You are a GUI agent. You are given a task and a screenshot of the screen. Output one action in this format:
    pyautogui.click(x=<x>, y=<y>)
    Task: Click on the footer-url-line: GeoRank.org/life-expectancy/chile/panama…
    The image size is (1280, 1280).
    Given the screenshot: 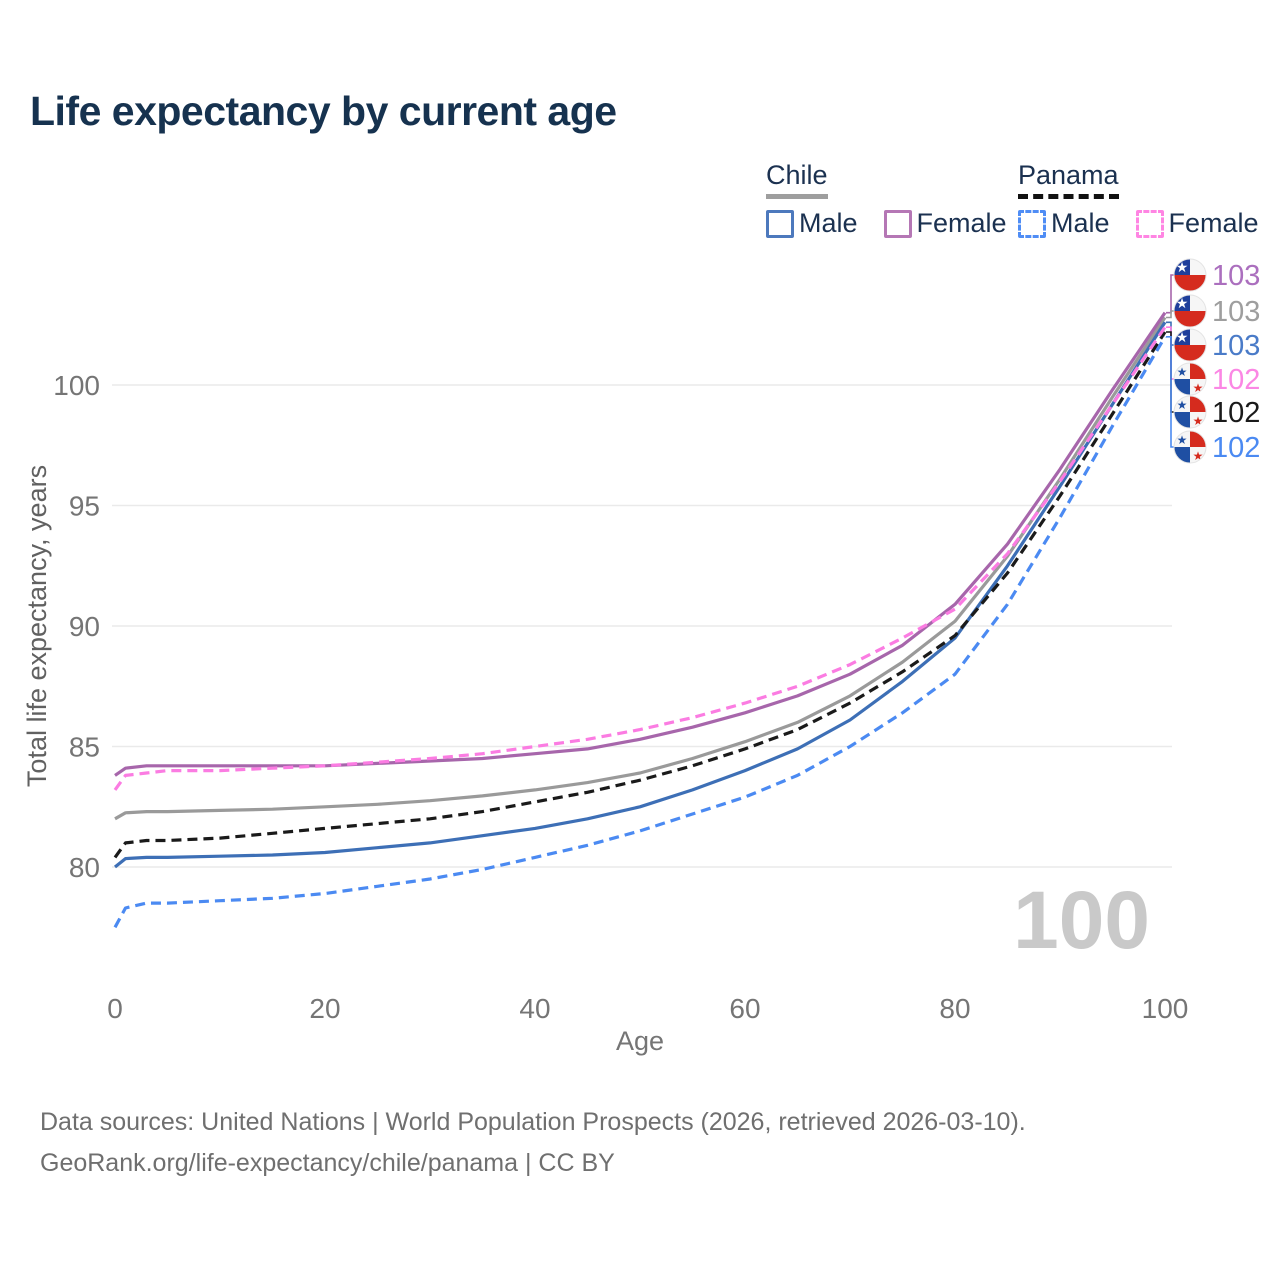 What is the action you would take?
    pyautogui.click(x=327, y=1163)
    